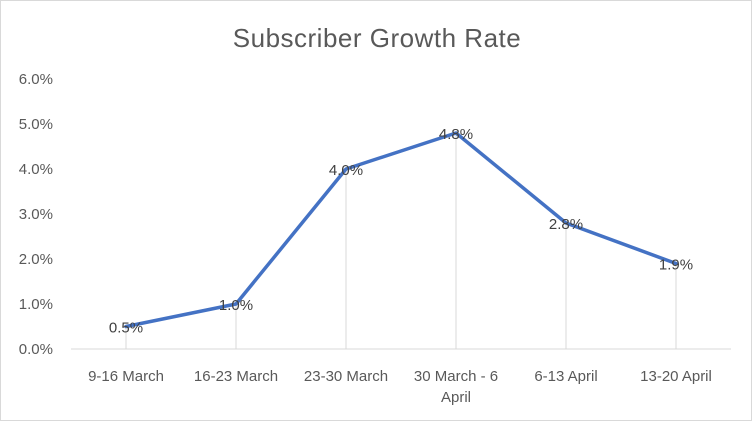  Describe the element at coordinates (36, 124) in the screenshot. I see `y-tick-label: 5.0%` at that location.